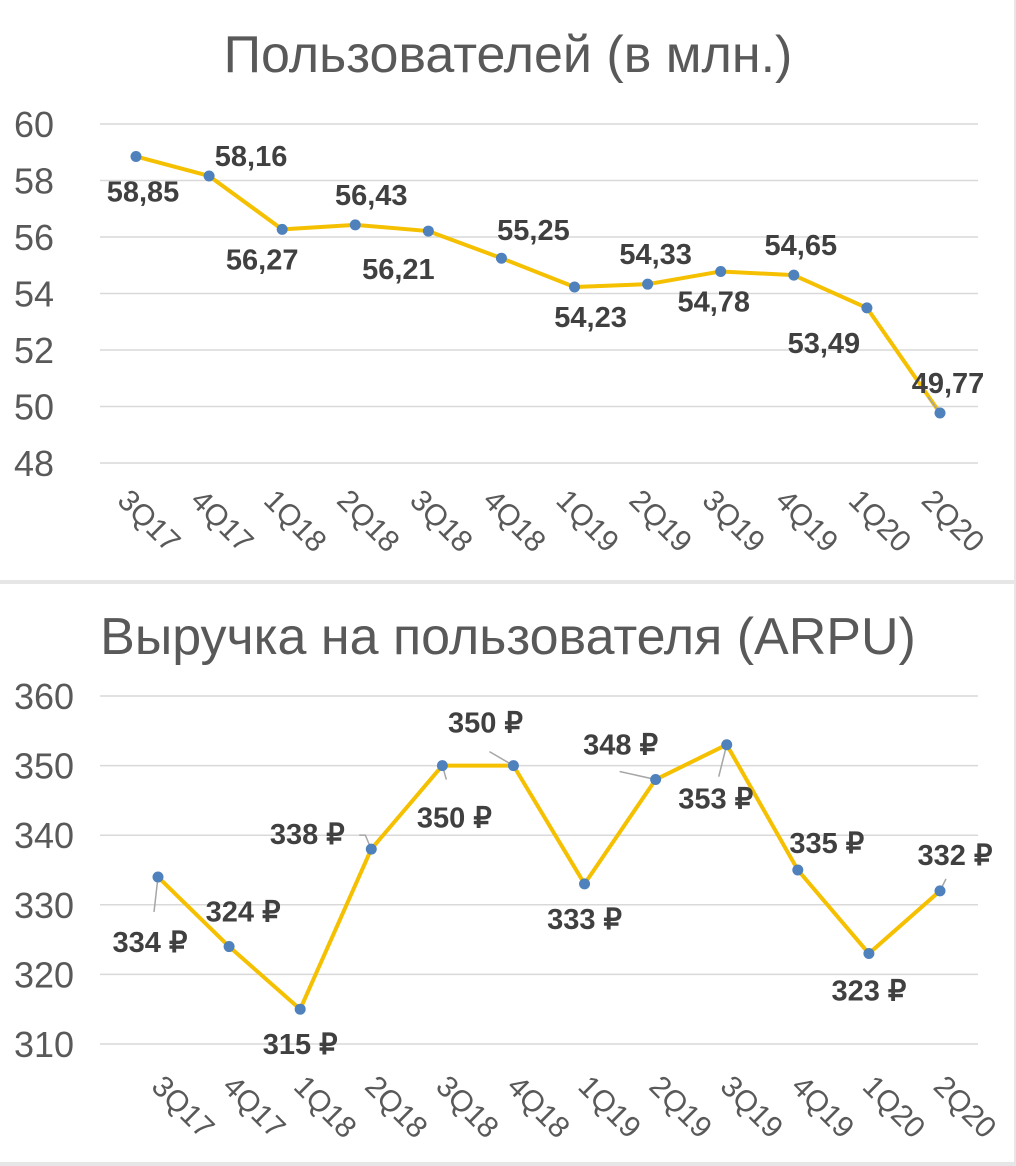 The image size is (1016, 1166). What do you see at coordinates (801, 246) in the screenshot?
I see `data-label: 54,65` at bounding box center [801, 246].